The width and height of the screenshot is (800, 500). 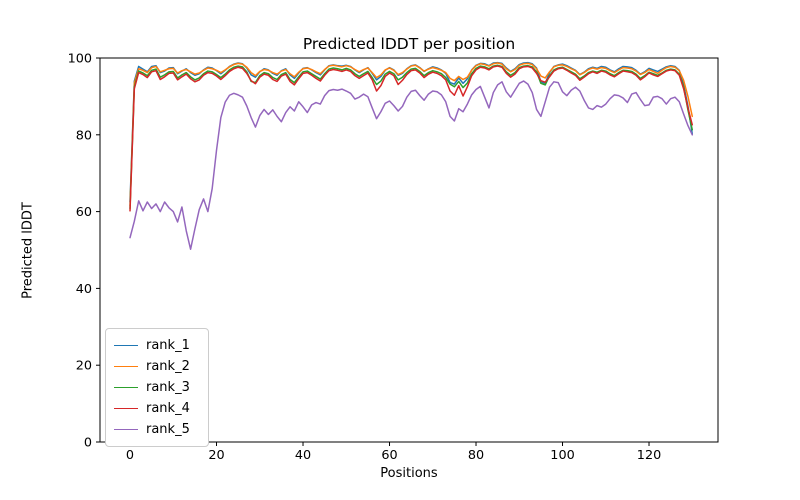 What do you see at coordinates (409, 44) in the screenshot?
I see `chart-title: Predicted lDDT per position` at bounding box center [409, 44].